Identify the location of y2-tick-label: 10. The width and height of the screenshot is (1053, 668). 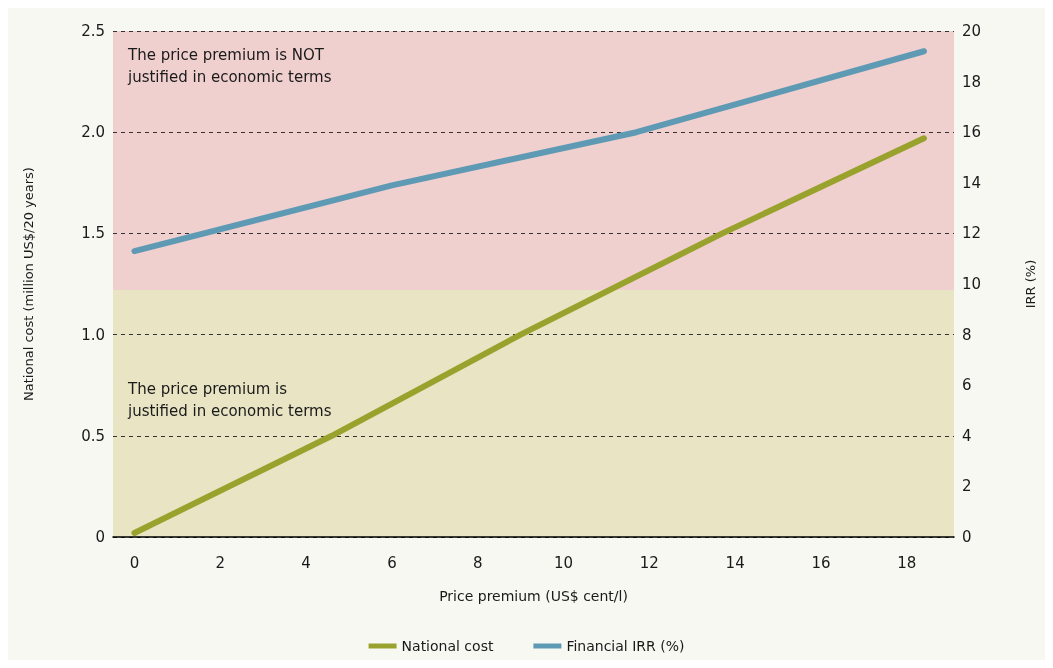
(972, 284).